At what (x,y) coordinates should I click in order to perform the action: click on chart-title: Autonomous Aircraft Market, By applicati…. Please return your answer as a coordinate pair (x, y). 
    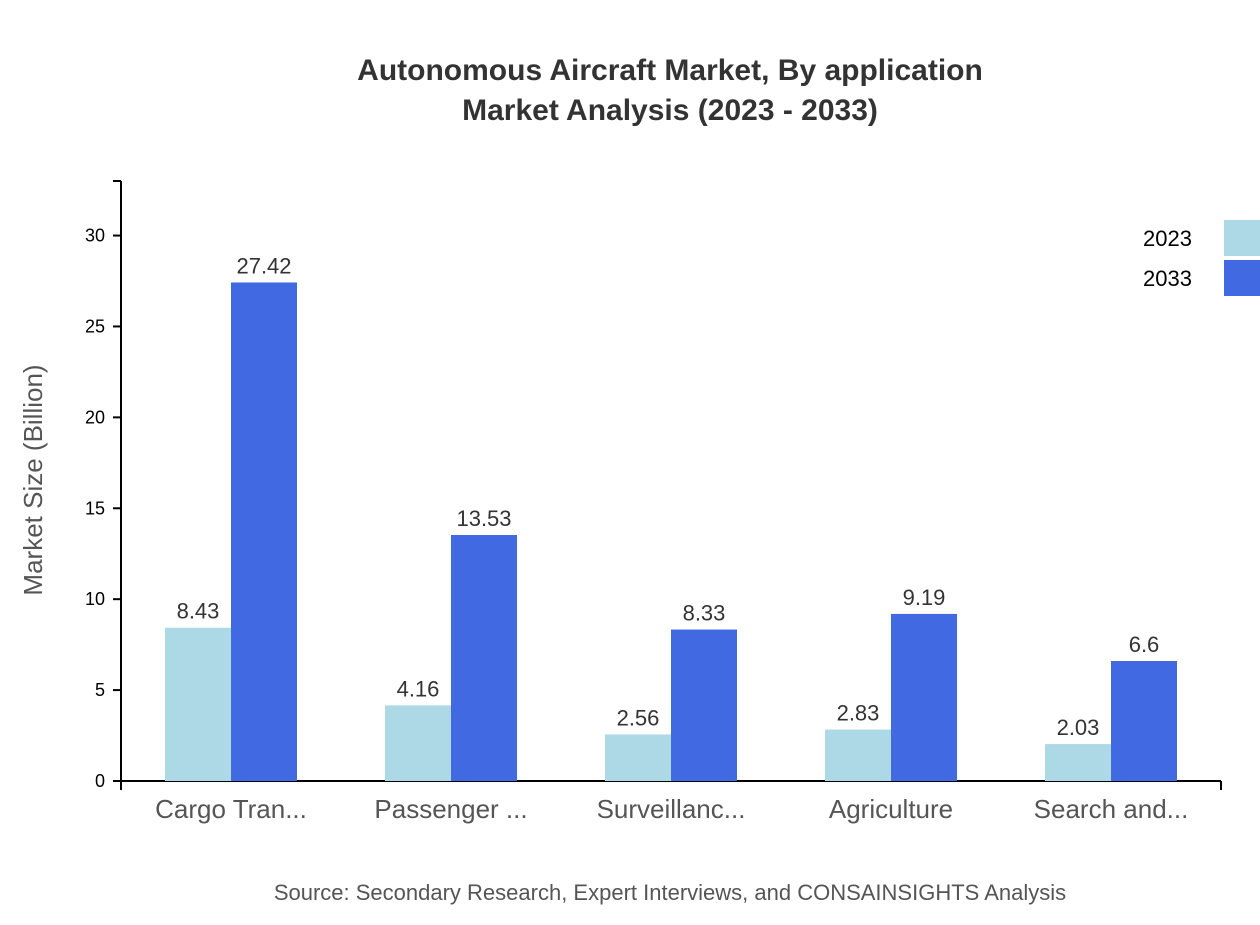
    Looking at the image, I should click on (670, 70).